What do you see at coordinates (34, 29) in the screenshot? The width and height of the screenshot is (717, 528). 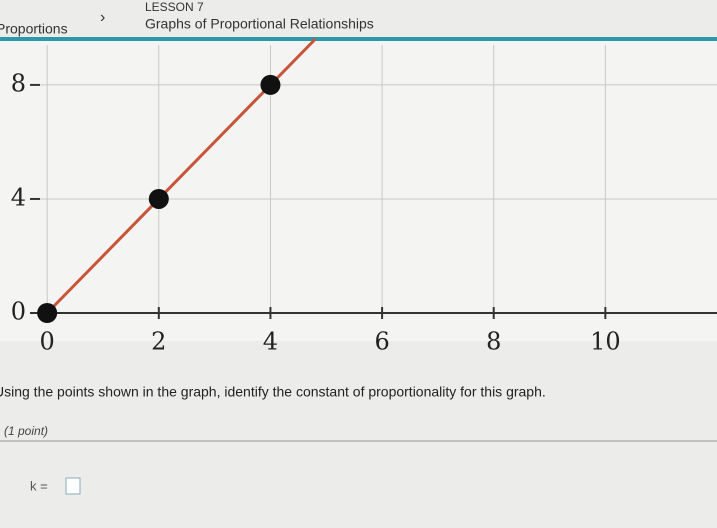 I see `breadcrumb: Proportions` at bounding box center [34, 29].